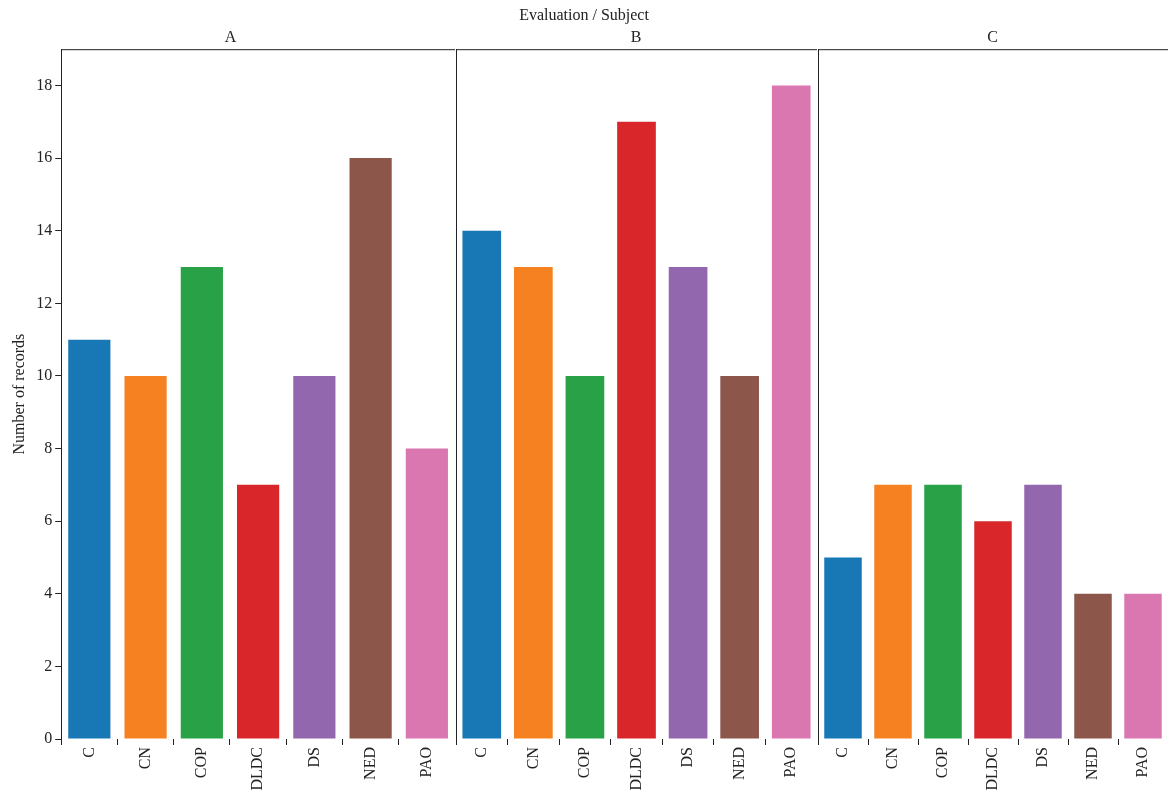  Describe the element at coordinates (48, 520) in the screenshot. I see `y-tick-label: 6` at that location.